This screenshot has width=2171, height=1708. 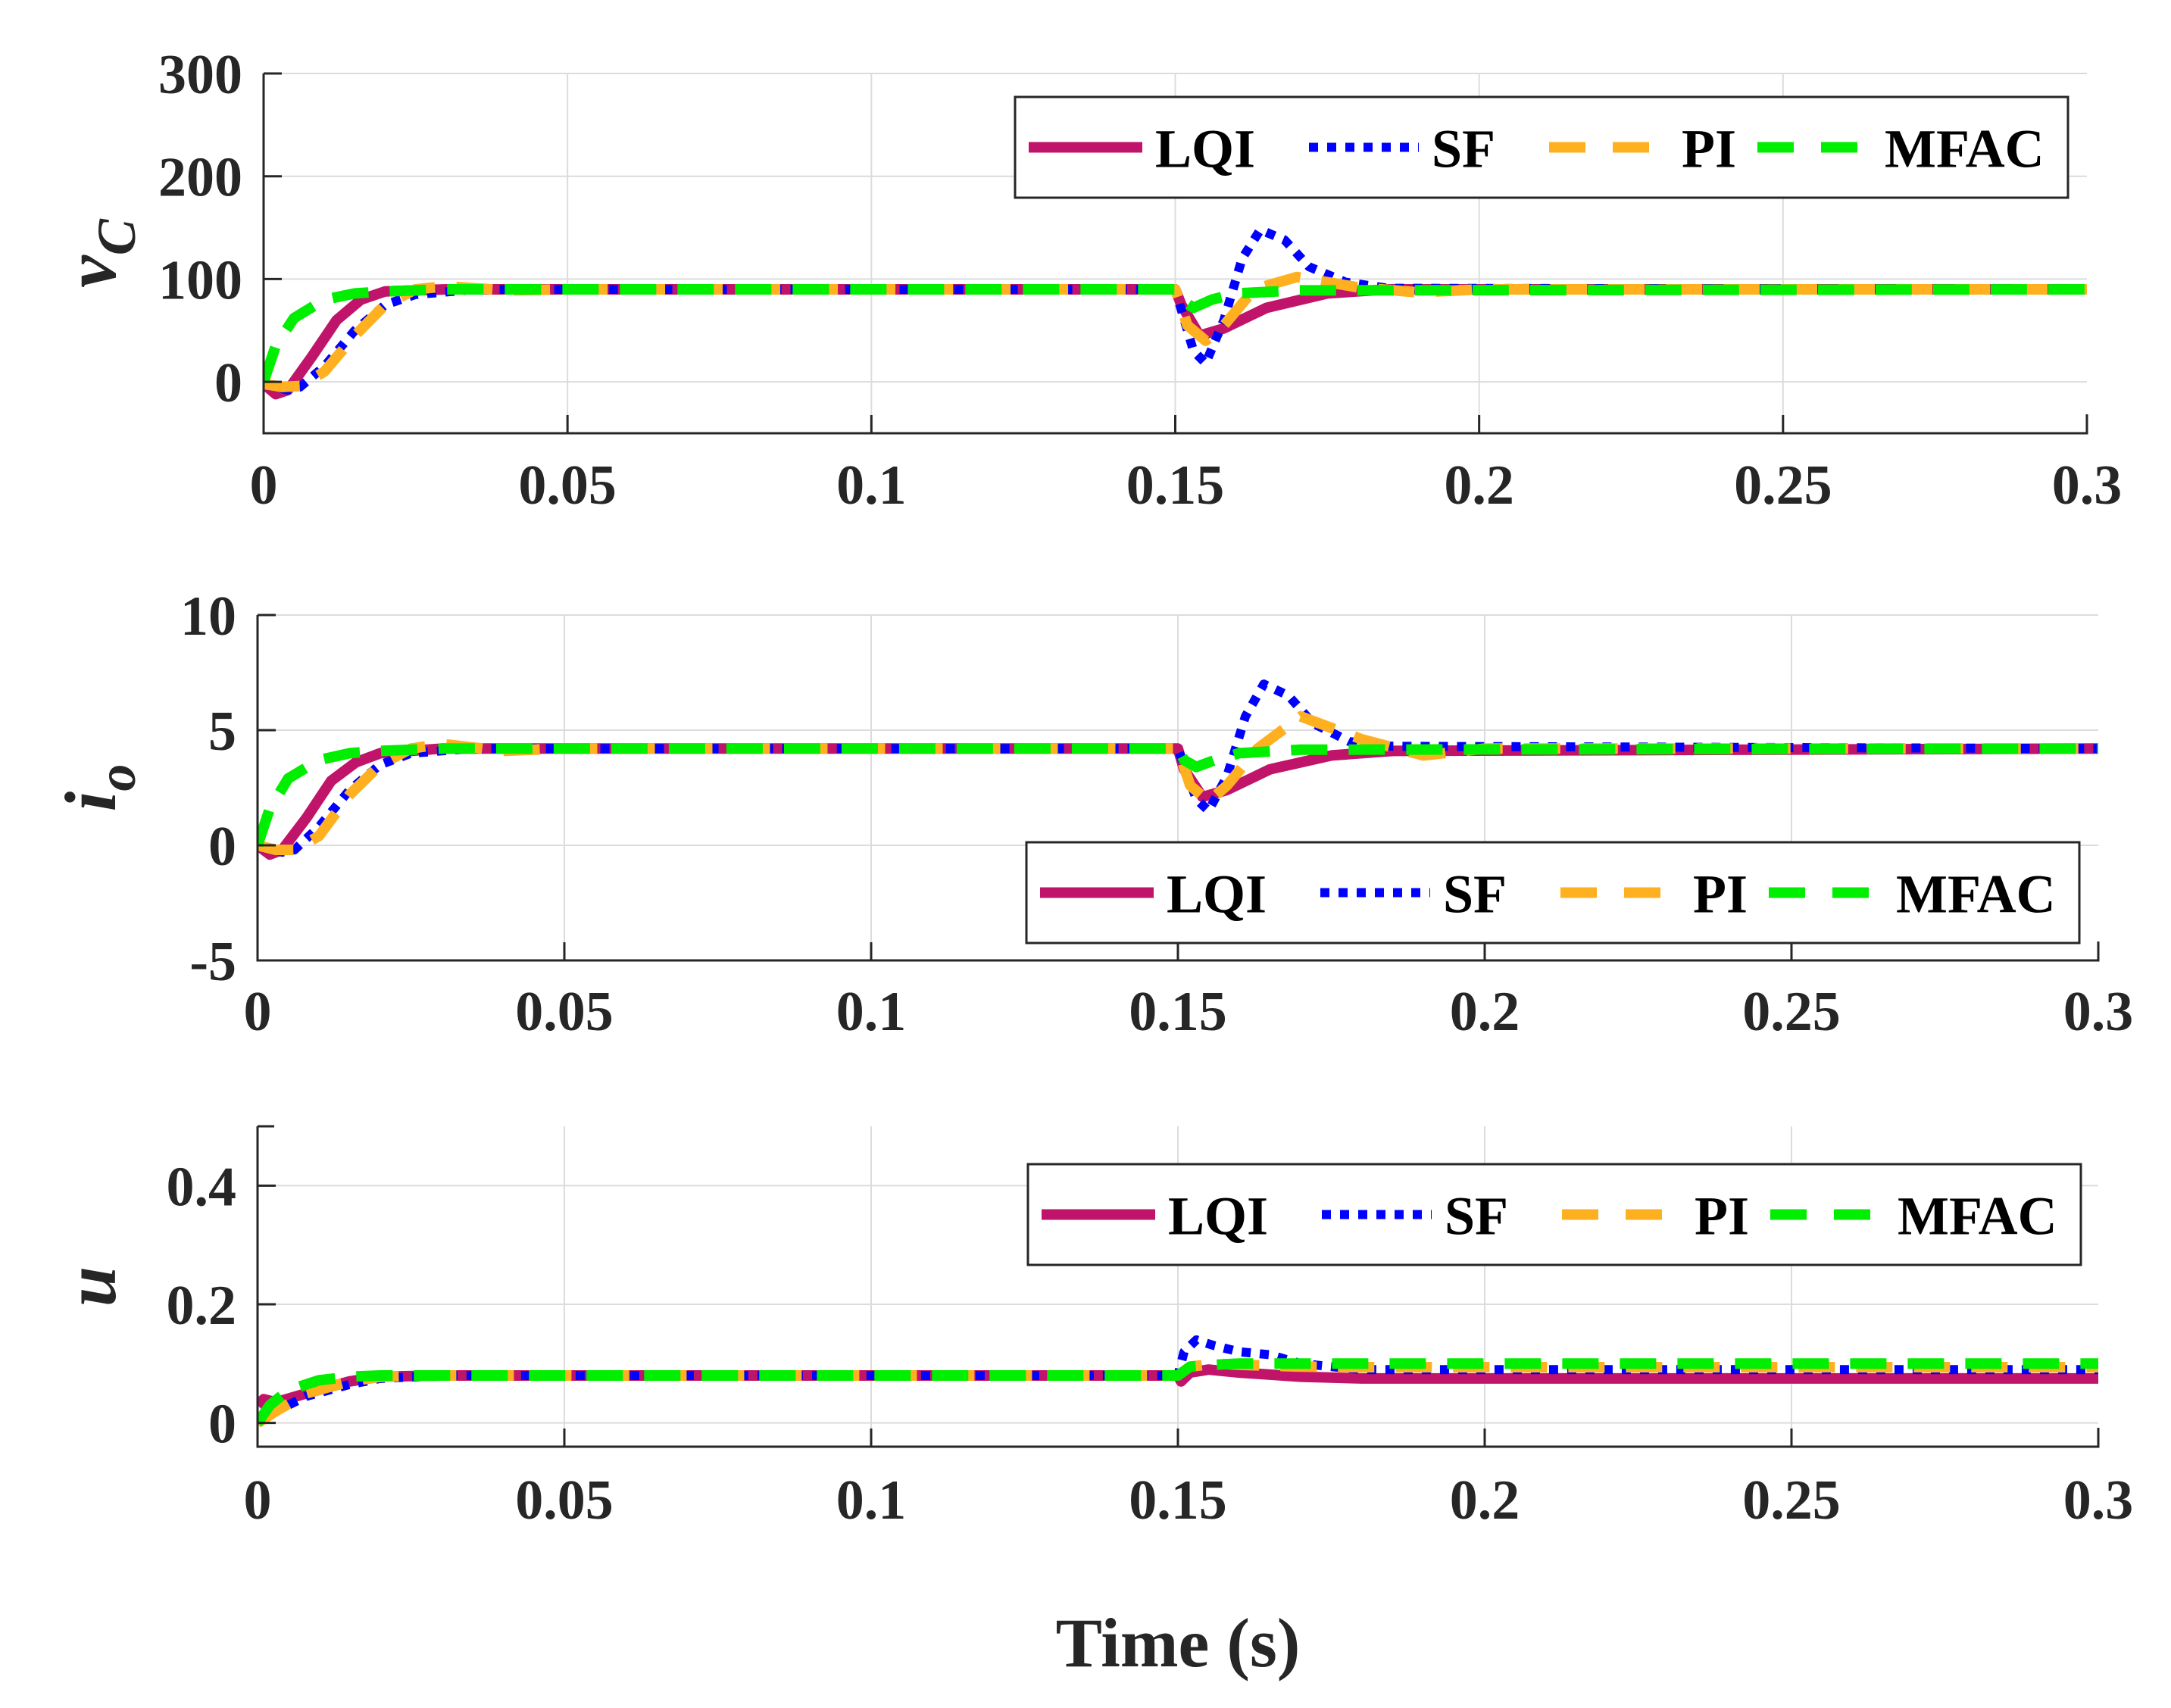 I want to click on x-axis-label: Time (s), so click(x=1179, y=1643).